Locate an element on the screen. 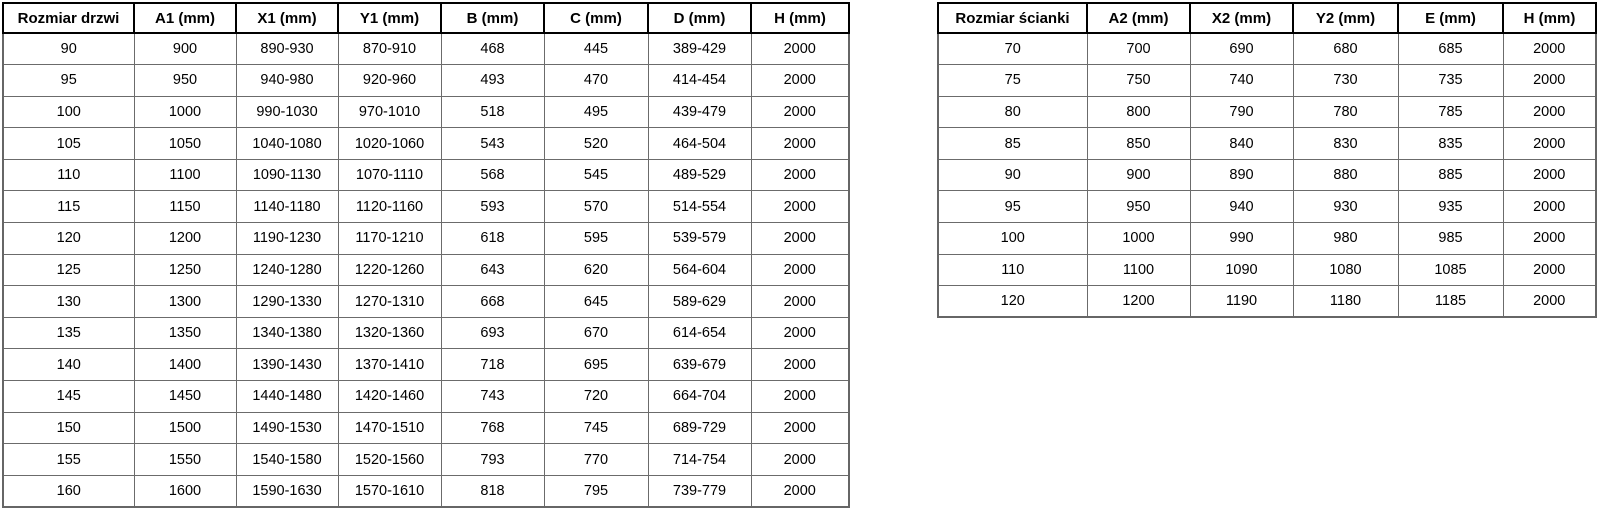 The height and width of the screenshot is (514, 1600). column-header: E (mm) is located at coordinates (1450, 18).